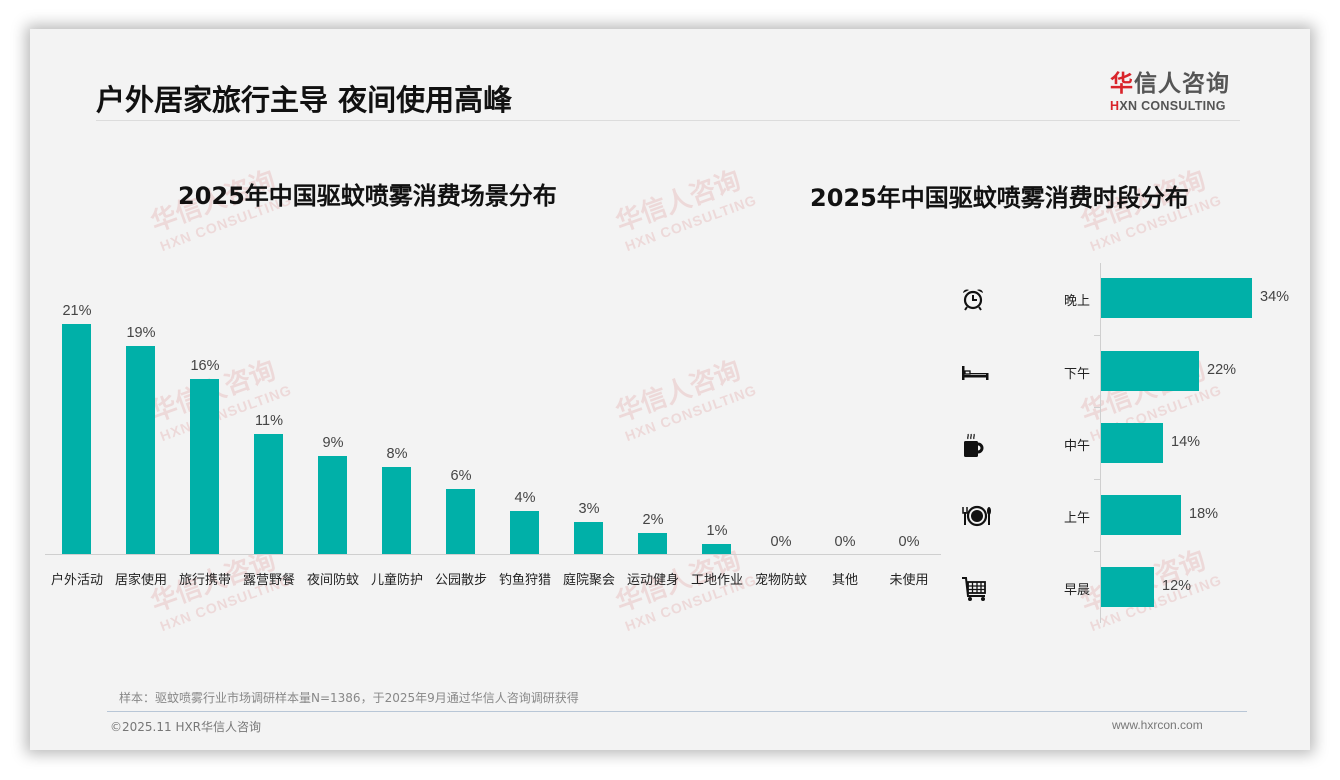 The width and height of the screenshot is (1340, 780). Describe the element at coordinates (589, 407) in the screenshot. I see `scene-bar-group: 3%` at that location.